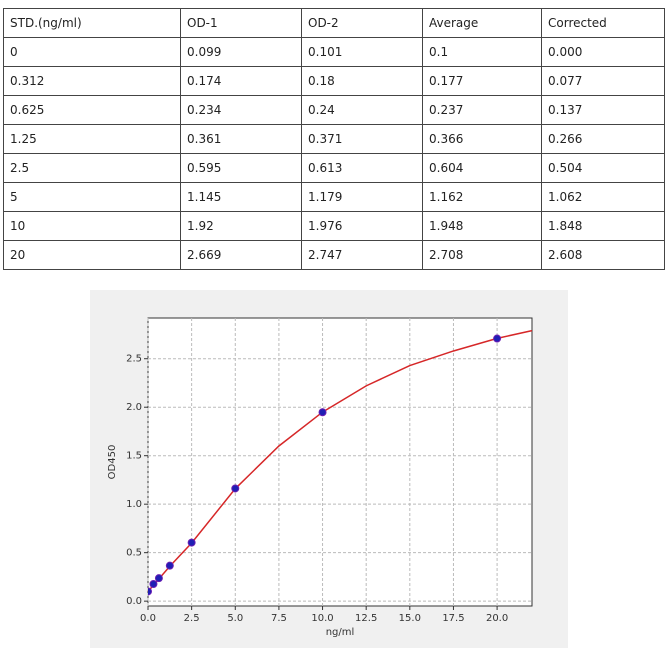 This screenshot has height=652, width=668. Describe the element at coordinates (279, 618) in the screenshot. I see `x-tick-label: 7.5` at that location.